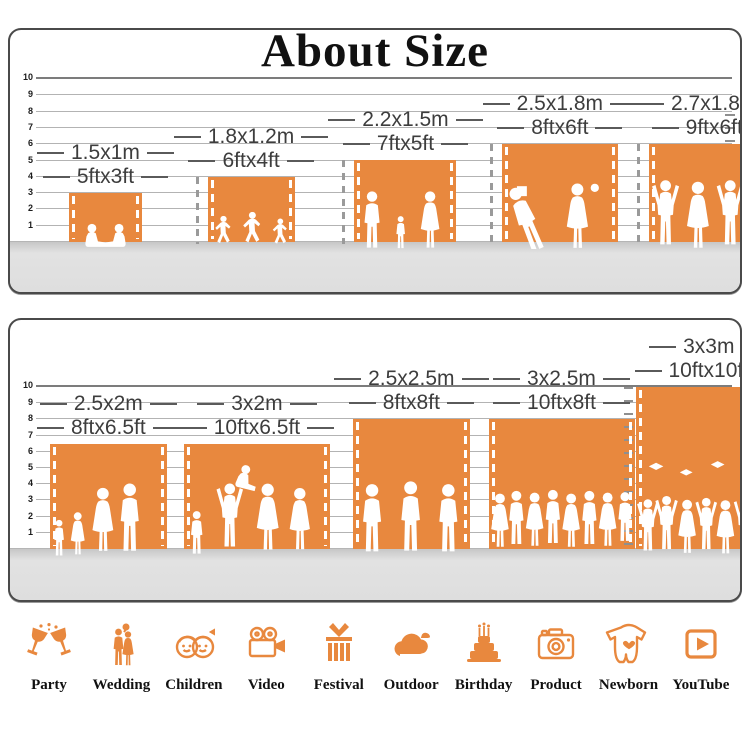  I want to click on size-label: 3x2m 10ftx6.5ft, so click(257, 415).